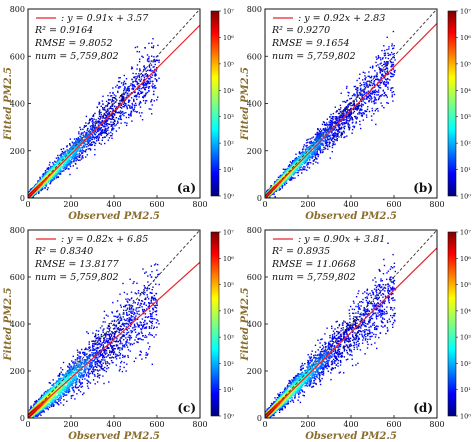  Describe the element at coordinates (77, 264) in the screenshot. I see `rmse-stat: RMSE = 13.8177` at that location.